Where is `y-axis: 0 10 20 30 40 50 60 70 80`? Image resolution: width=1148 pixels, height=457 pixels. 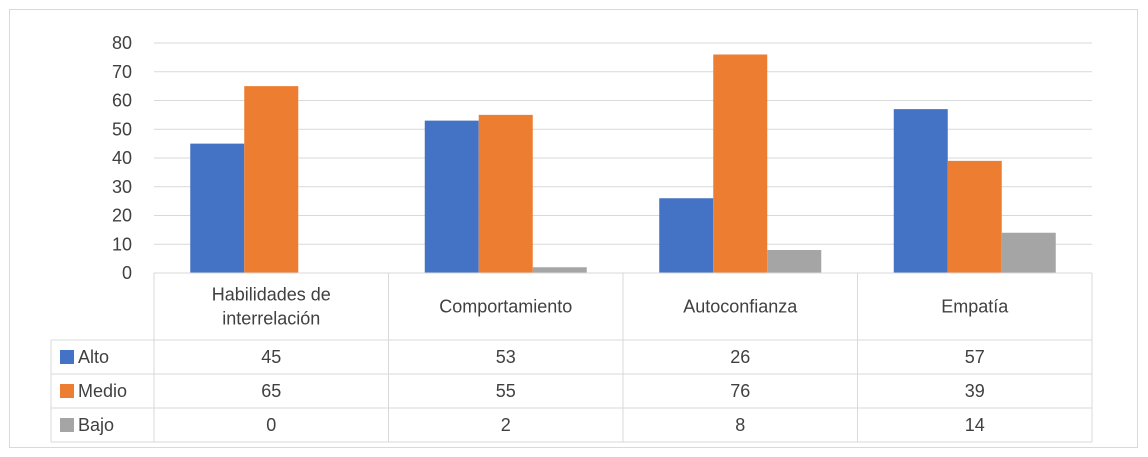
y-axis: 0 10 20 30 40 50 60 70 80 is located at coordinates (122, 158).